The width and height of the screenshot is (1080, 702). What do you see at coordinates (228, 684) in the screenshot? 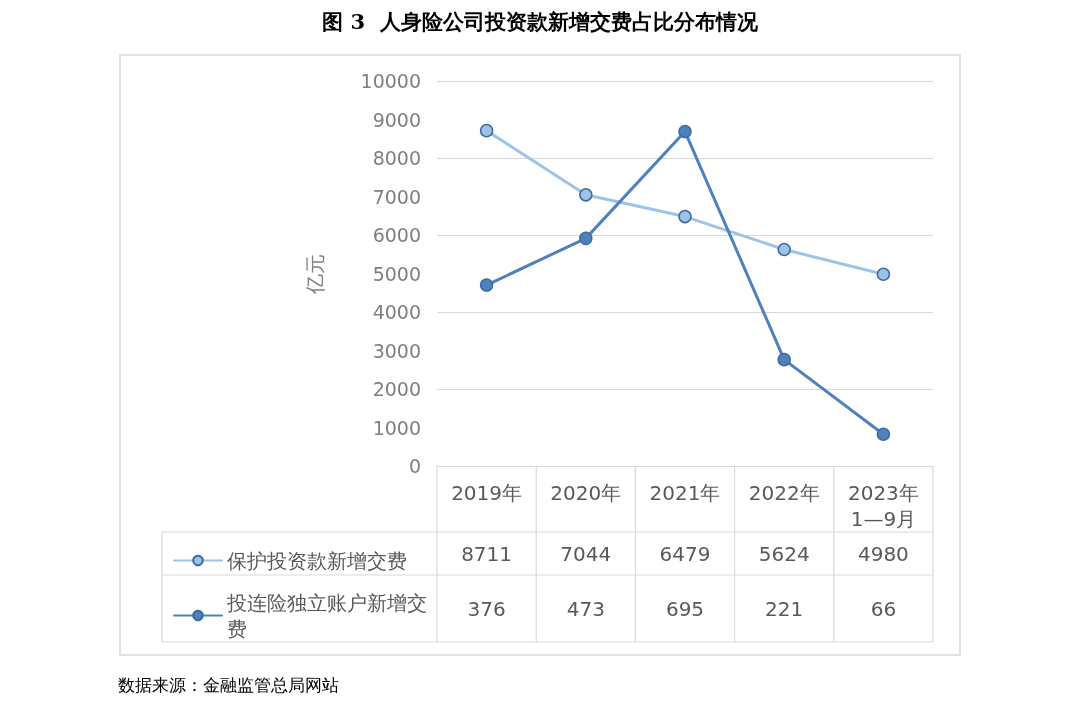
I see `source-note: 数据来源：金融监管总局网站` at bounding box center [228, 684].